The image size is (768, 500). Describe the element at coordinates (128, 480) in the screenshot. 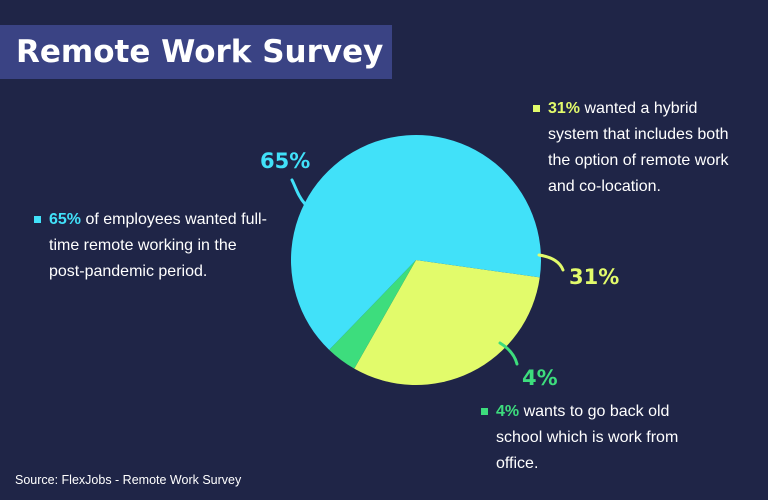

I see `source-note: Source: FlexJobs - Remote Work Survey` at that location.